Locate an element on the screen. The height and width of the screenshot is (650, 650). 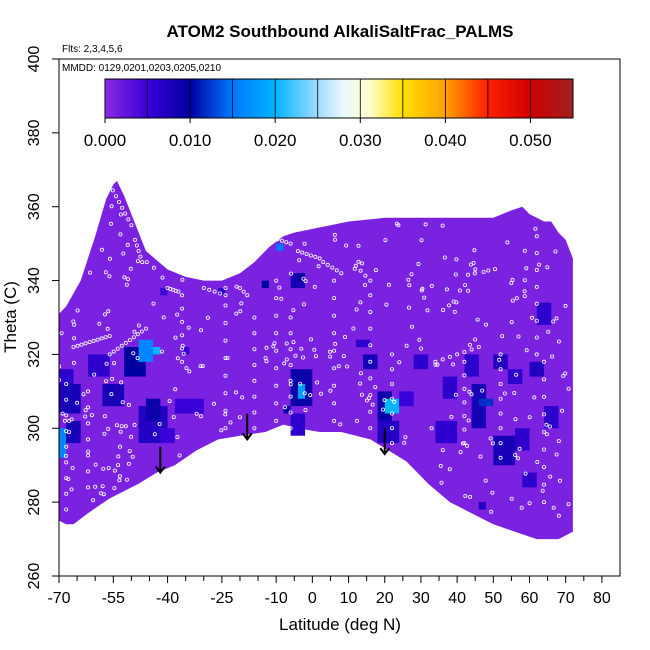
y-tick-label: 340 is located at coordinates (34, 280).